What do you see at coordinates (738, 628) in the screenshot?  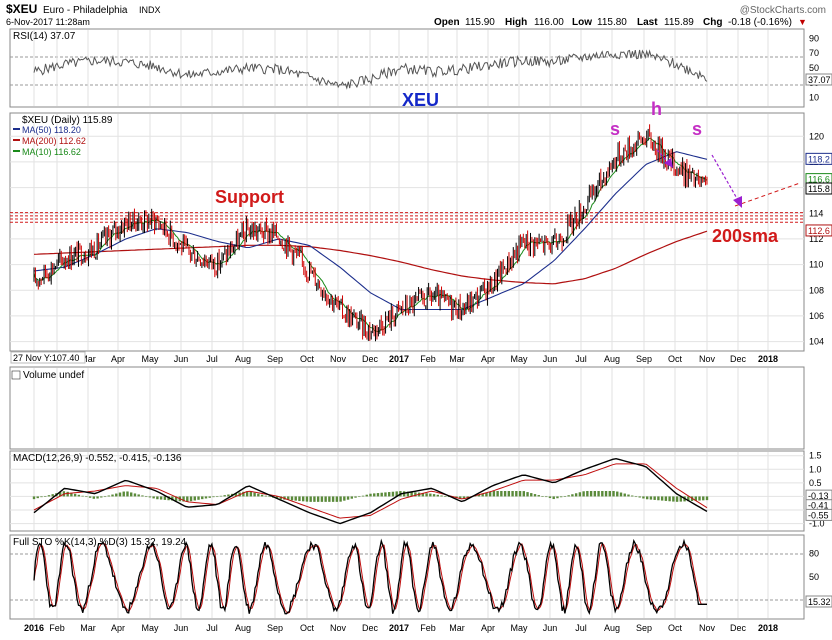 I see `axis-tick: Dec` at bounding box center [738, 628].